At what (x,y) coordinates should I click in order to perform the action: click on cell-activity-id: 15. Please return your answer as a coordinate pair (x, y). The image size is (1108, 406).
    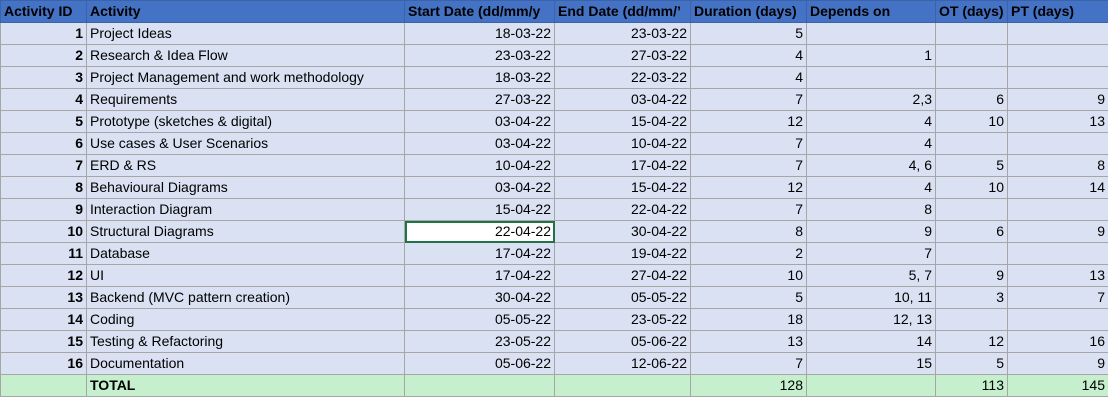
    Looking at the image, I should click on (43, 341).